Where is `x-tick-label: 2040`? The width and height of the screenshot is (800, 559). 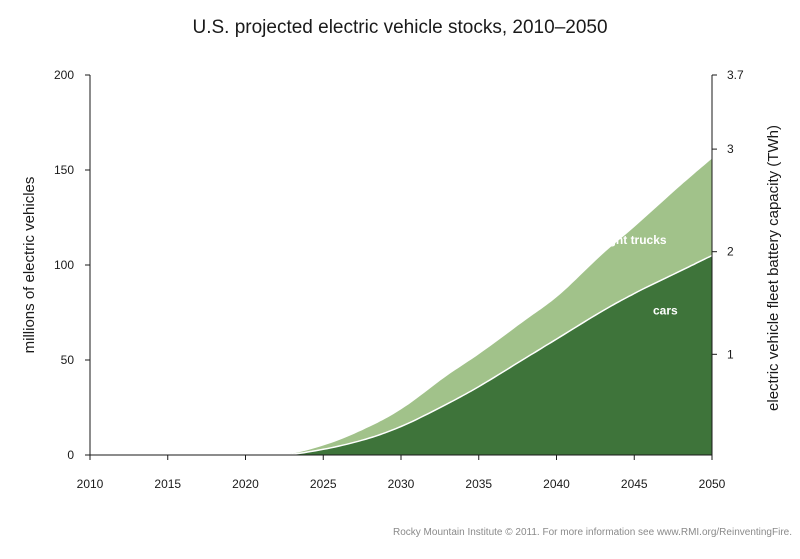
x-tick-label: 2040 is located at coordinates (556, 484).